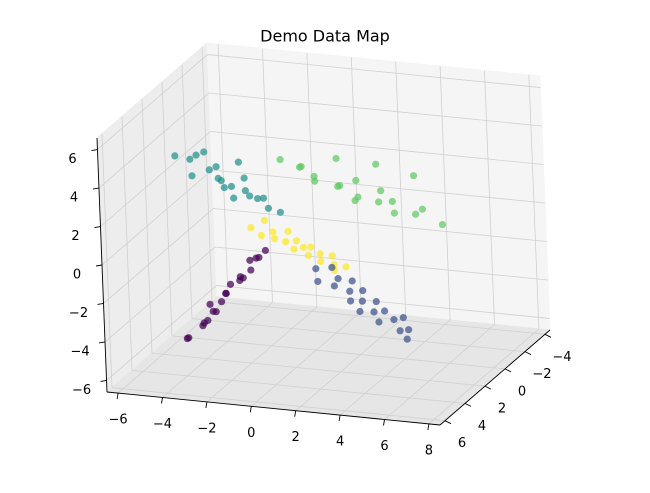 The image size is (650, 493). Describe the element at coordinates (325, 36) in the screenshot. I see `chart-title: Demo Data Map` at that location.